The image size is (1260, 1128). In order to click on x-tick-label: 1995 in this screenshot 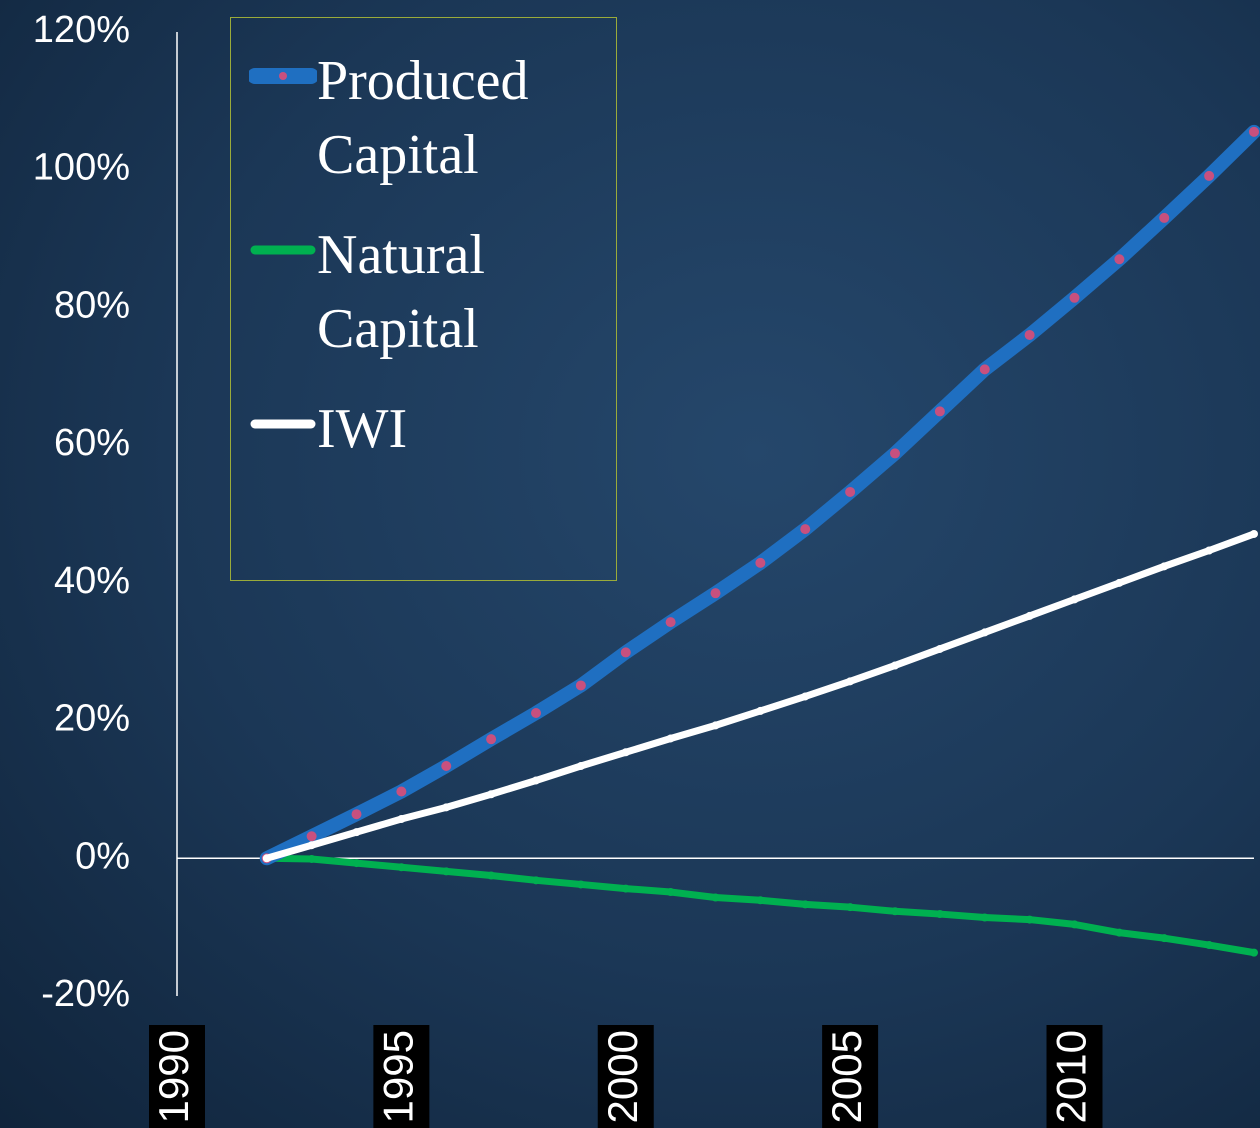, I will do `click(397, 1076)`.